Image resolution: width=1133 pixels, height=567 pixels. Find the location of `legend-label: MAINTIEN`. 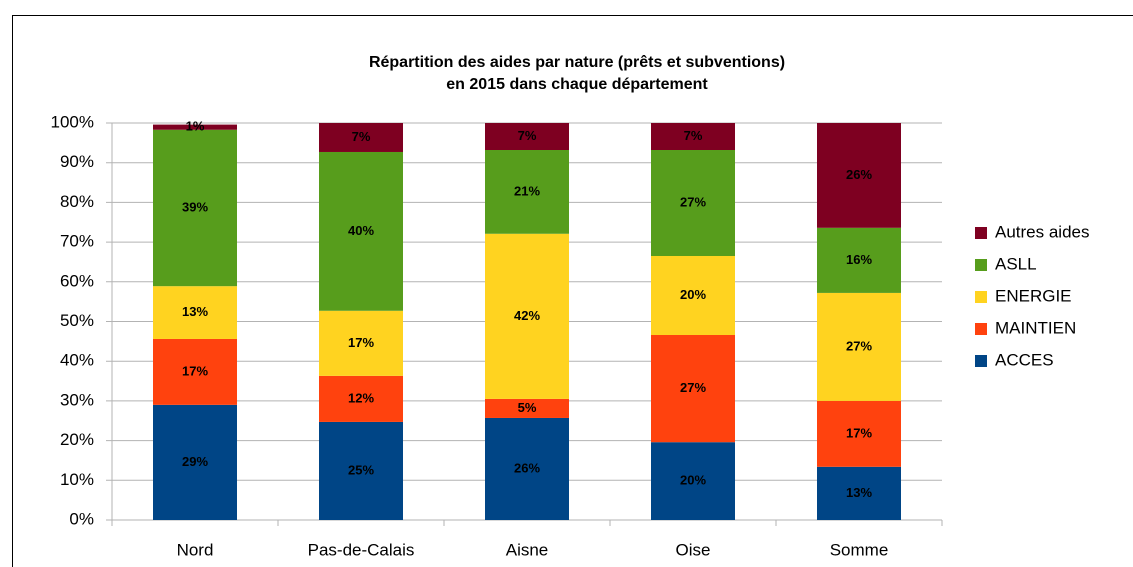

legend-label: MAINTIEN is located at coordinates (1035, 327).